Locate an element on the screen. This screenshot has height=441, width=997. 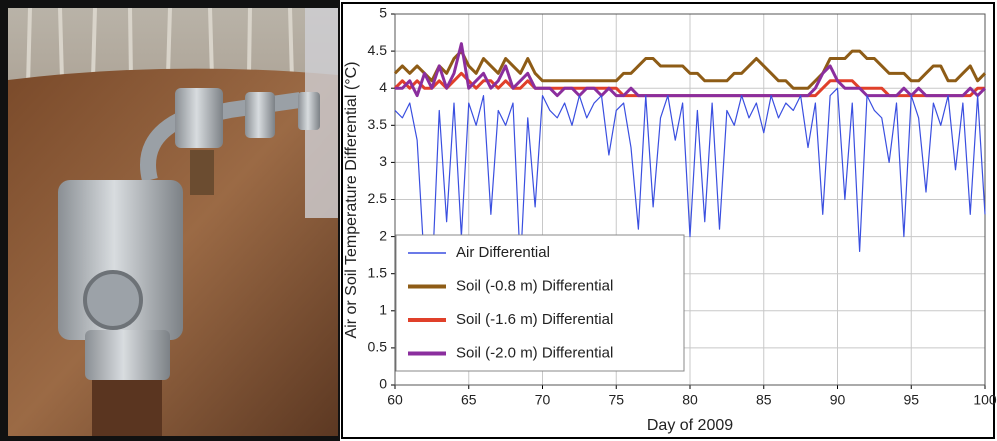
x-tick-label: 95 is located at coordinates (911, 400).